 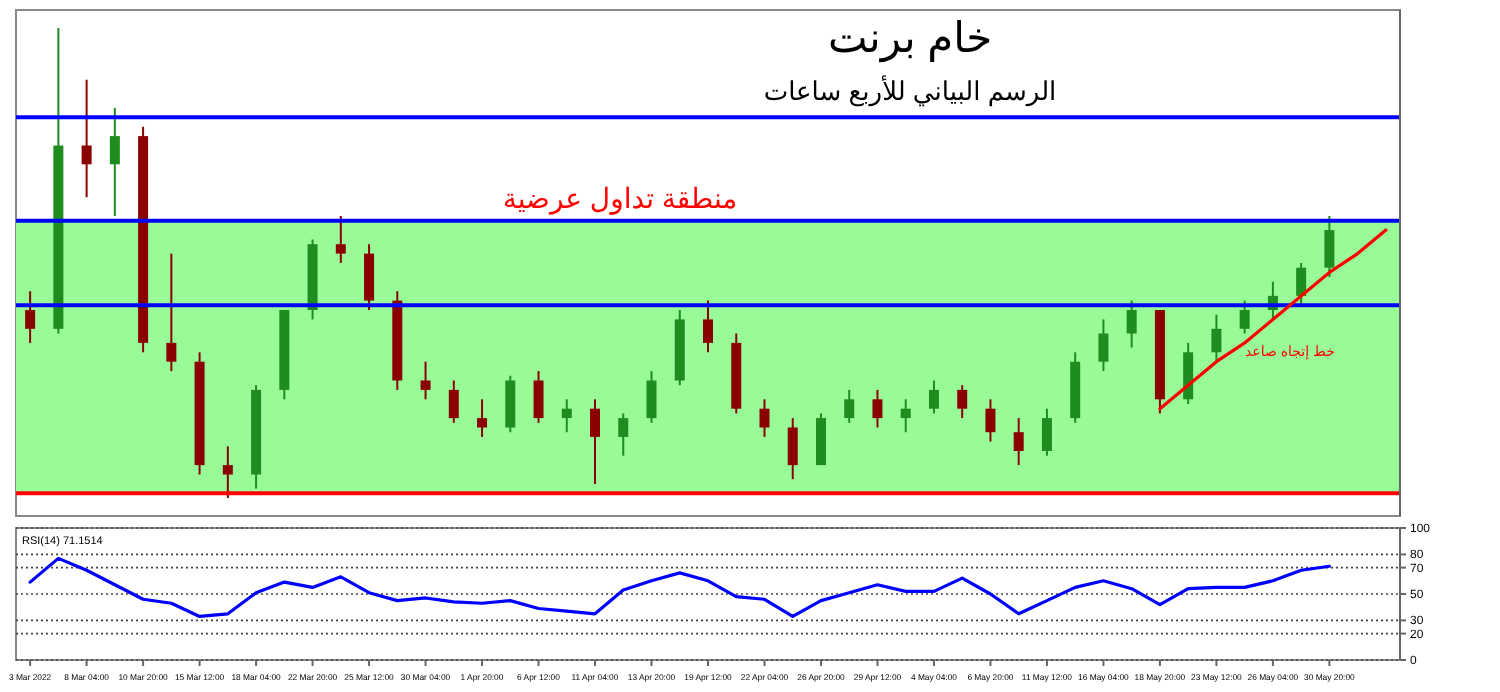 What do you see at coordinates (910, 91) in the screenshot?
I see `text: الرسم البياني للأربع ساعات` at bounding box center [910, 91].